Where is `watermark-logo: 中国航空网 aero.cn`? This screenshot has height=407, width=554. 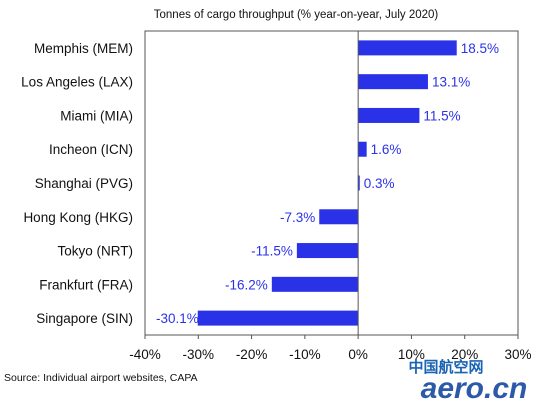
watermark-logo: 中国航空网 aero.cn is located at coordinates (467, 381).